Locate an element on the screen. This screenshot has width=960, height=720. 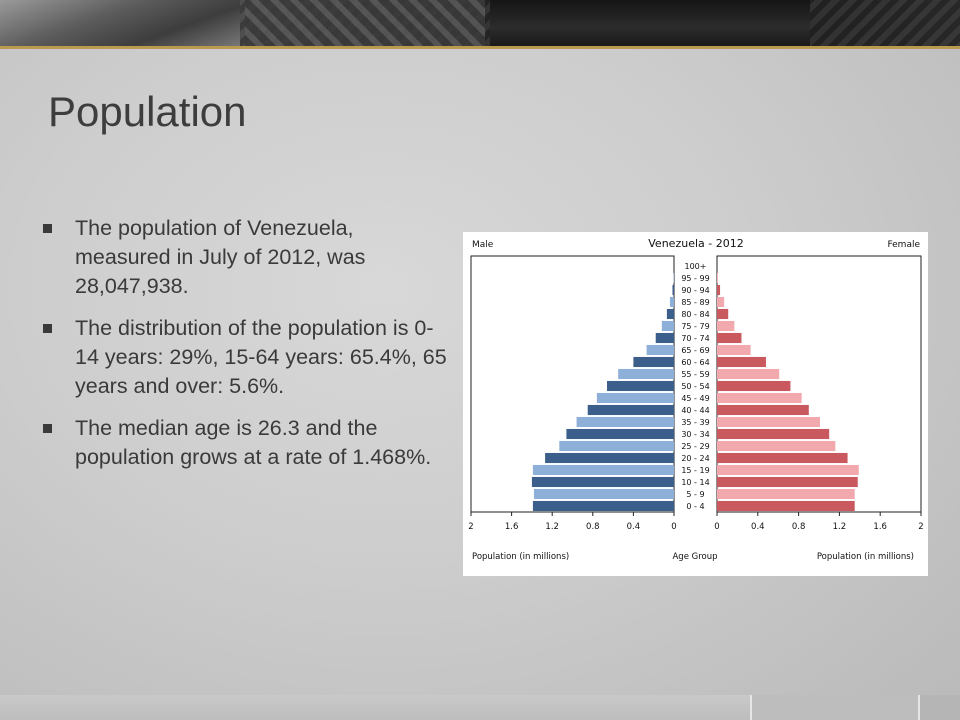
age-group-label: 20 - 24 is located at coordinates (695, 458).